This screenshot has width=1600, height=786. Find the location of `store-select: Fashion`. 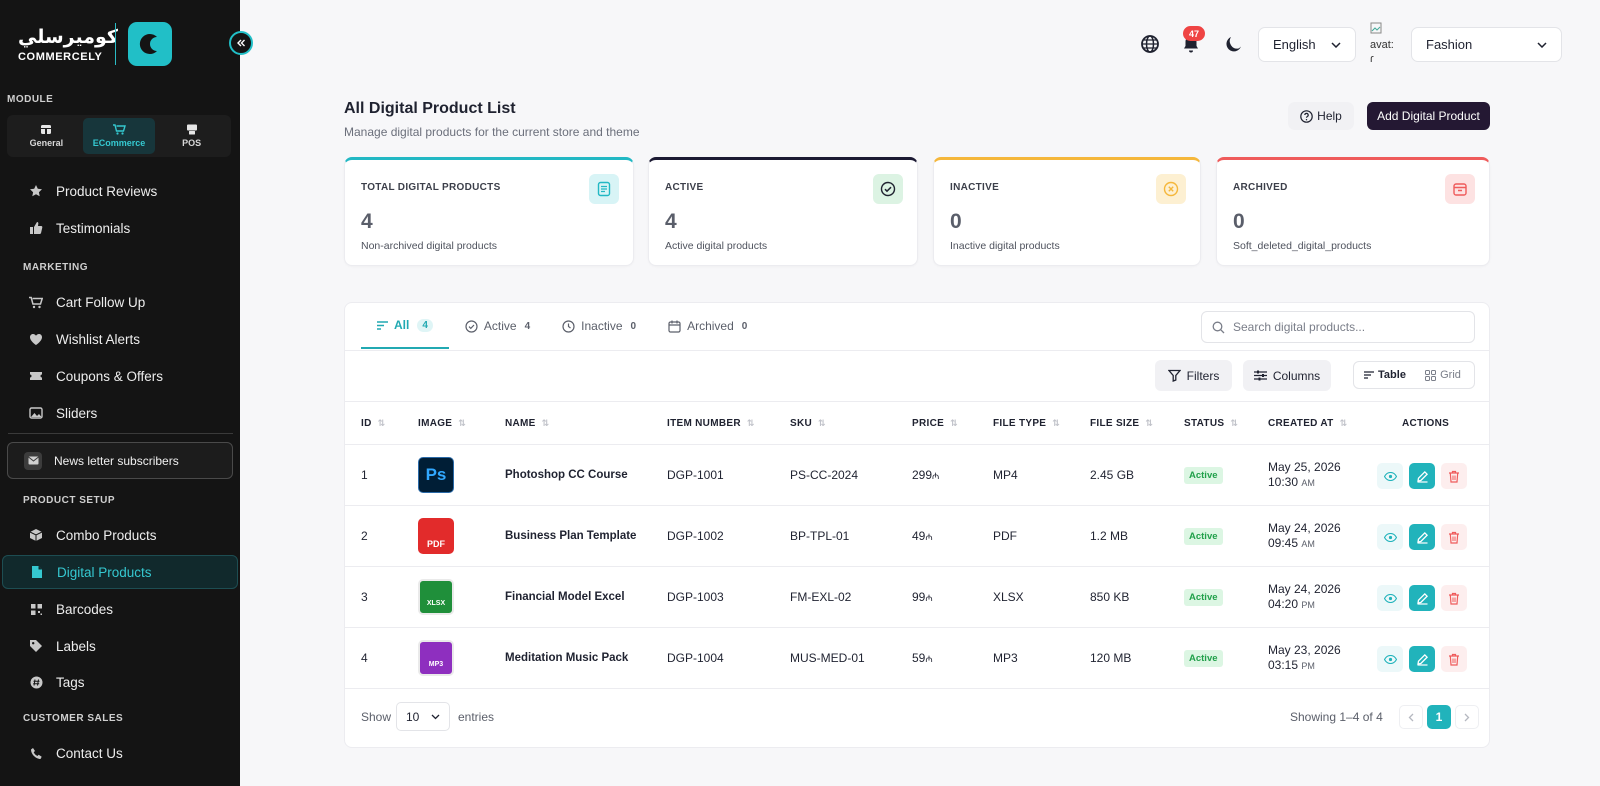

store-select: Fashion is located at coordinates (1486, 44).